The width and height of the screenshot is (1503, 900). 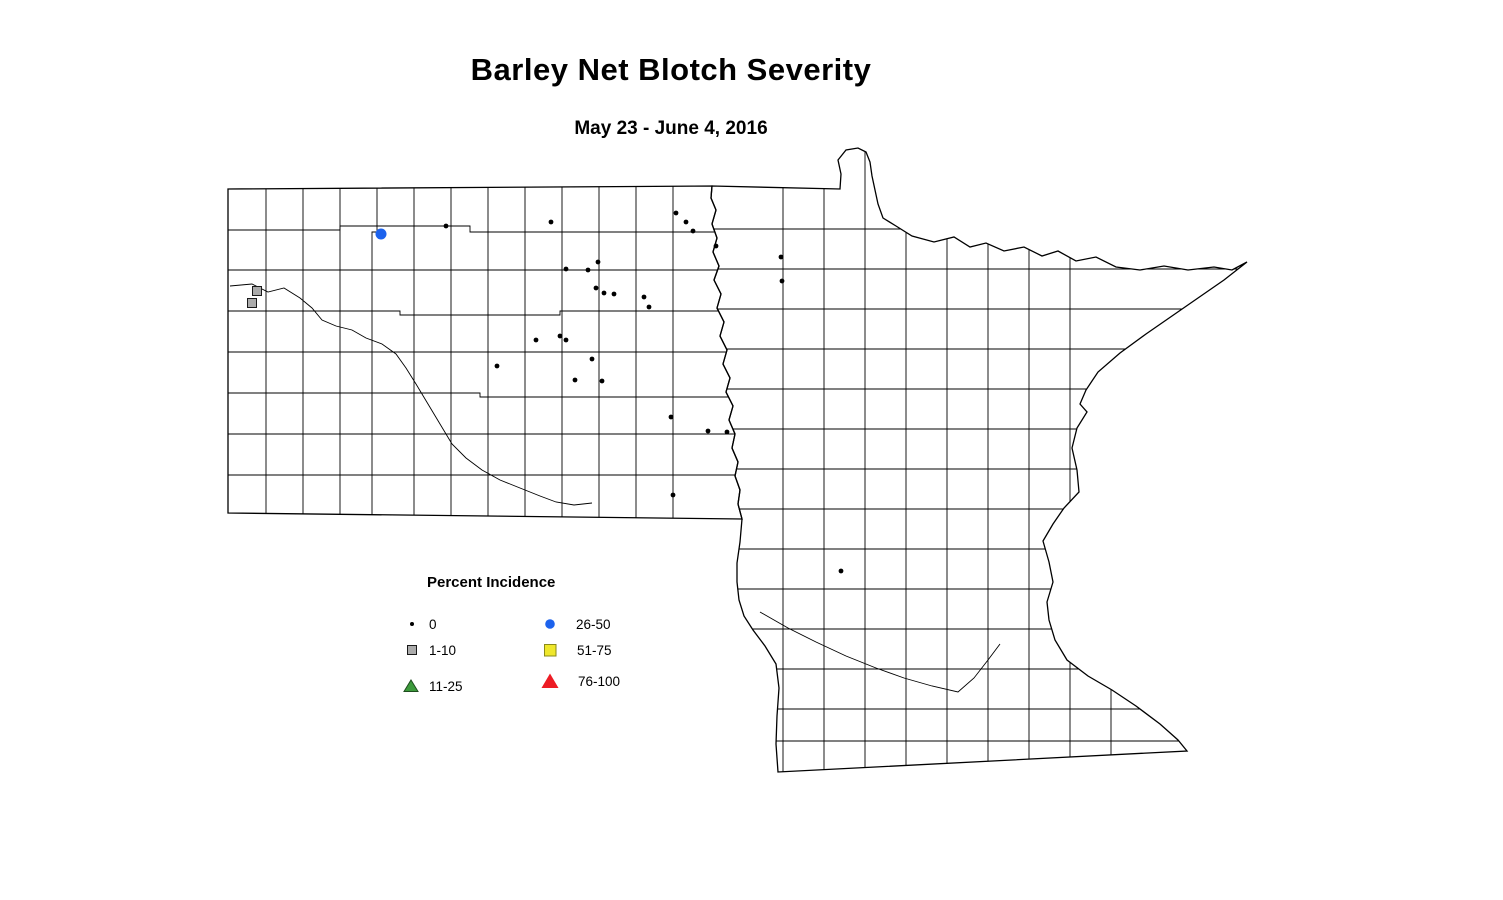 I want to click on legend-label: 26-50, so click(x=593, y=624).